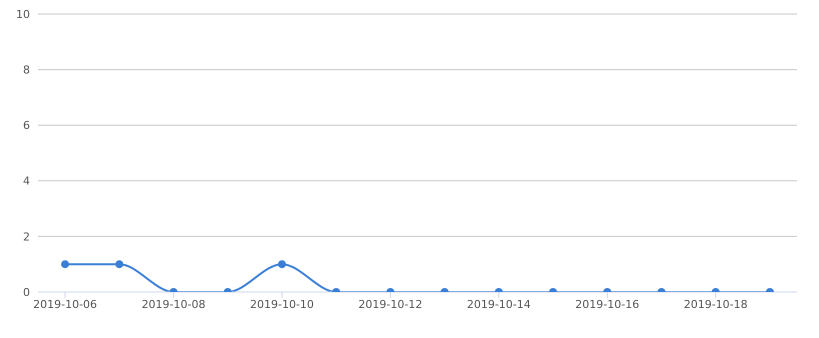  What do you see at coordinates (282, 304) in the screenshot?
I see `x-tick-label: 2019-10-10` at bounding box center [282, 304].